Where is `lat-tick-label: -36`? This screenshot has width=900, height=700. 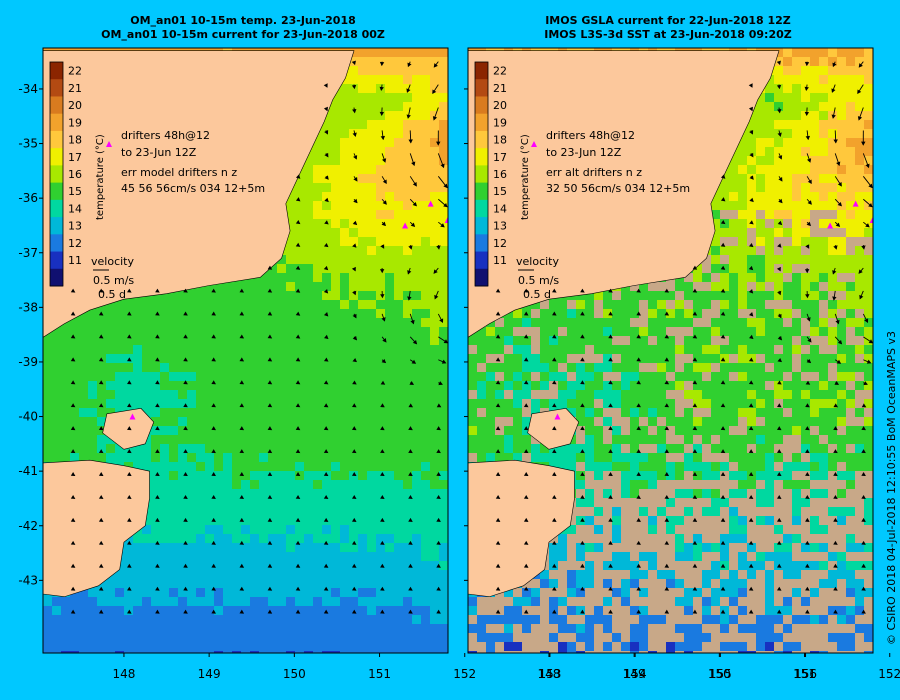 lat-tick-label: -36 is located at coordinates (28, 198).